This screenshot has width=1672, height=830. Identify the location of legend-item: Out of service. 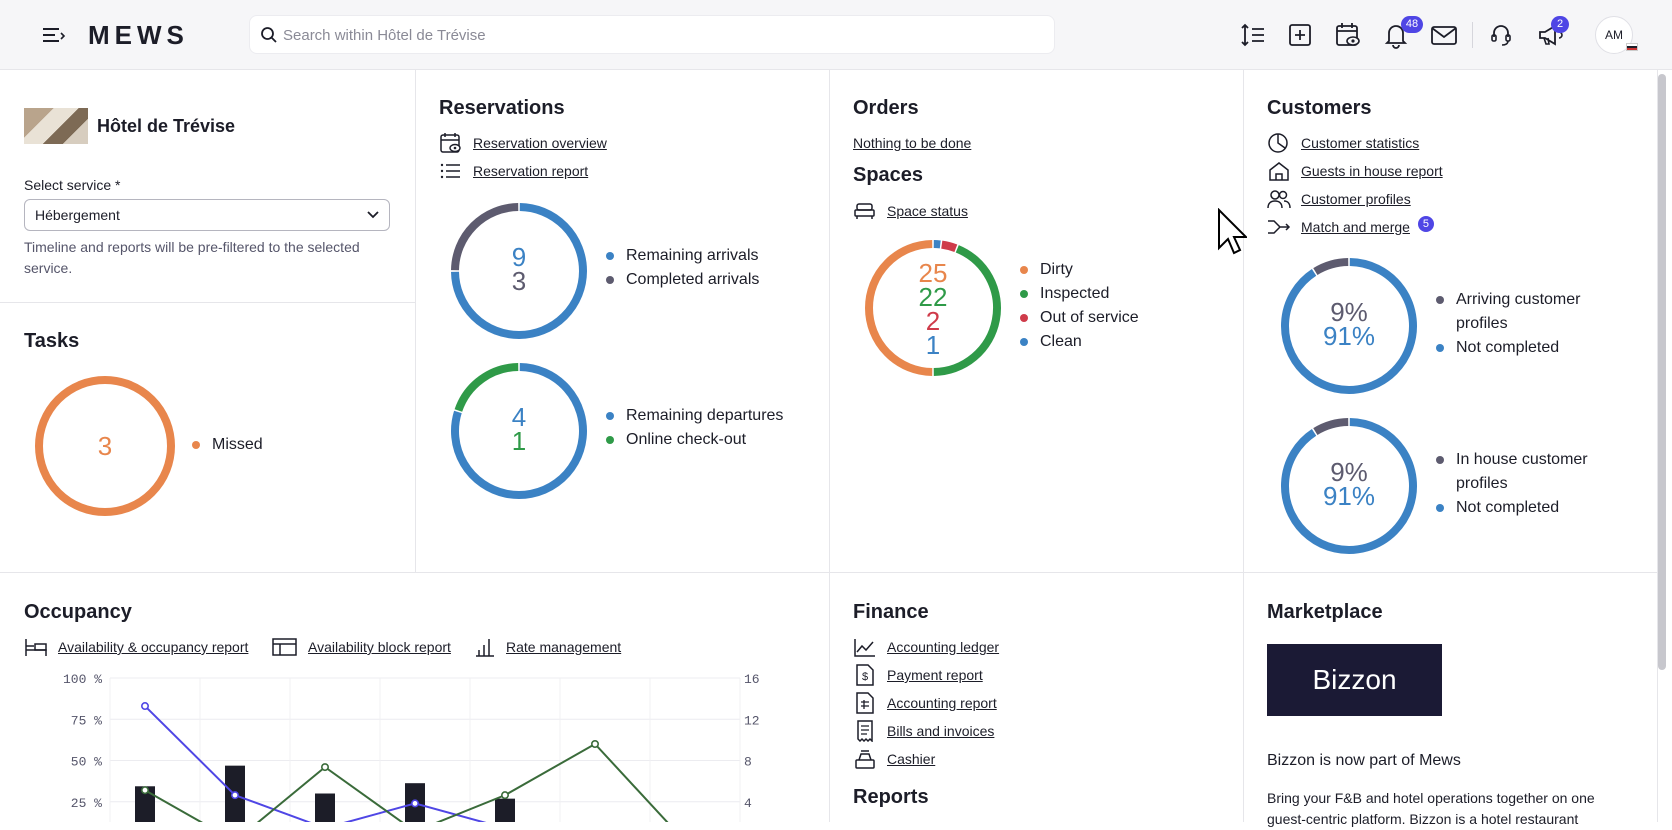
(1079, 318).